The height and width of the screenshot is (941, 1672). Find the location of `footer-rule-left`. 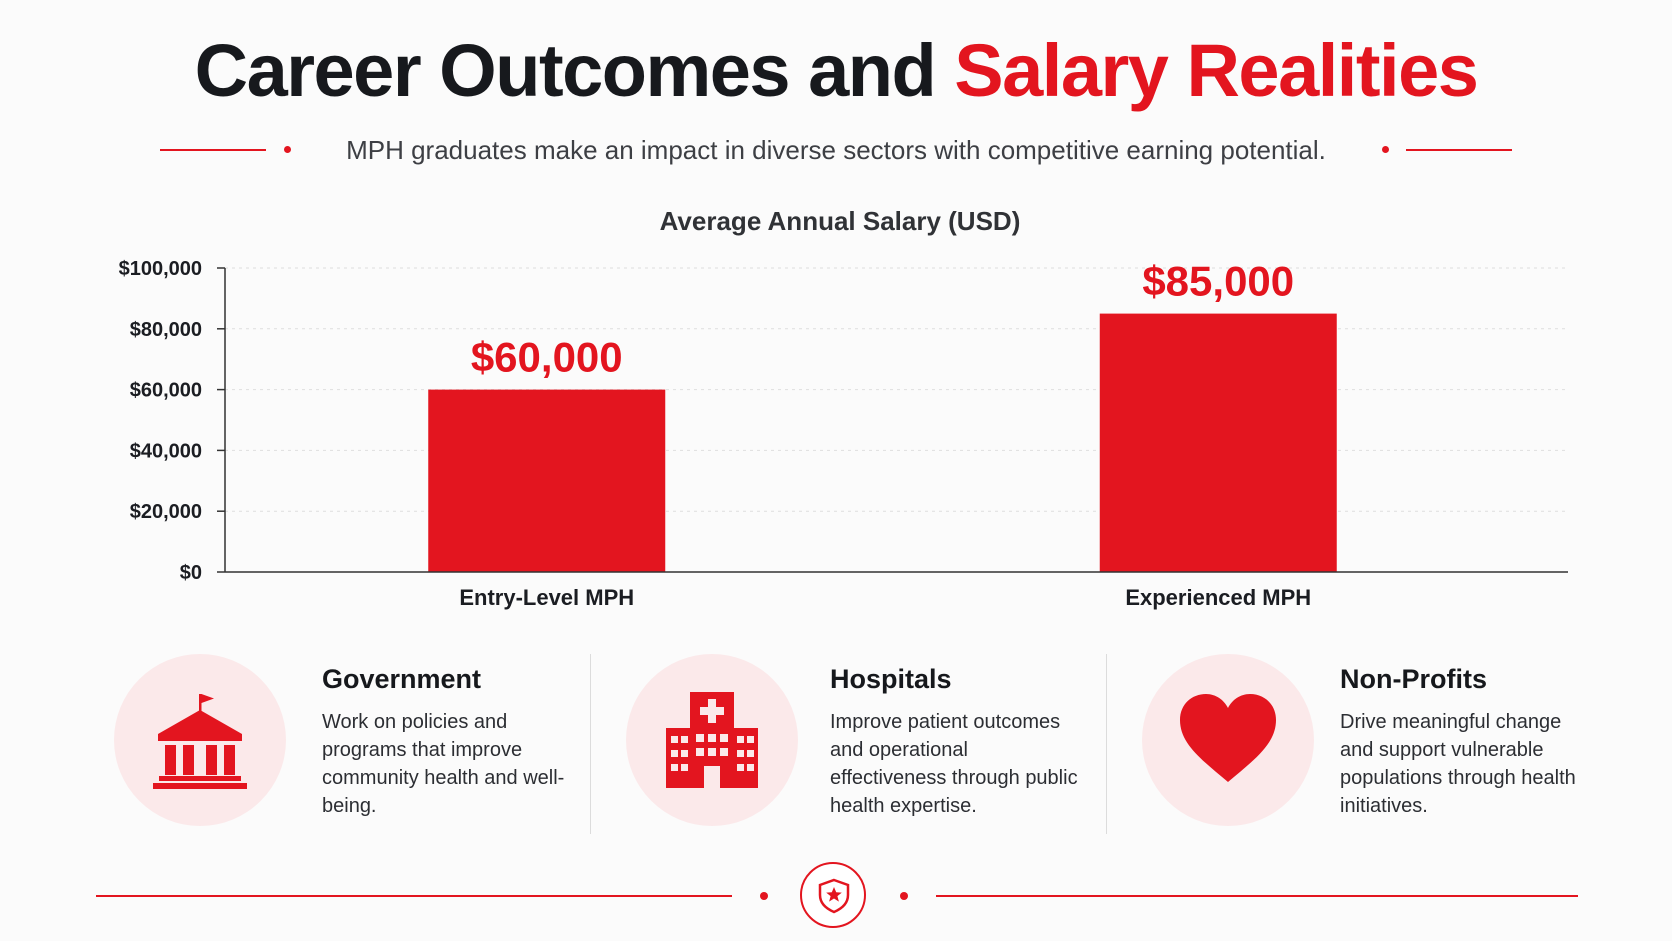

footer-rule-left is located at coordinates (414, 896).